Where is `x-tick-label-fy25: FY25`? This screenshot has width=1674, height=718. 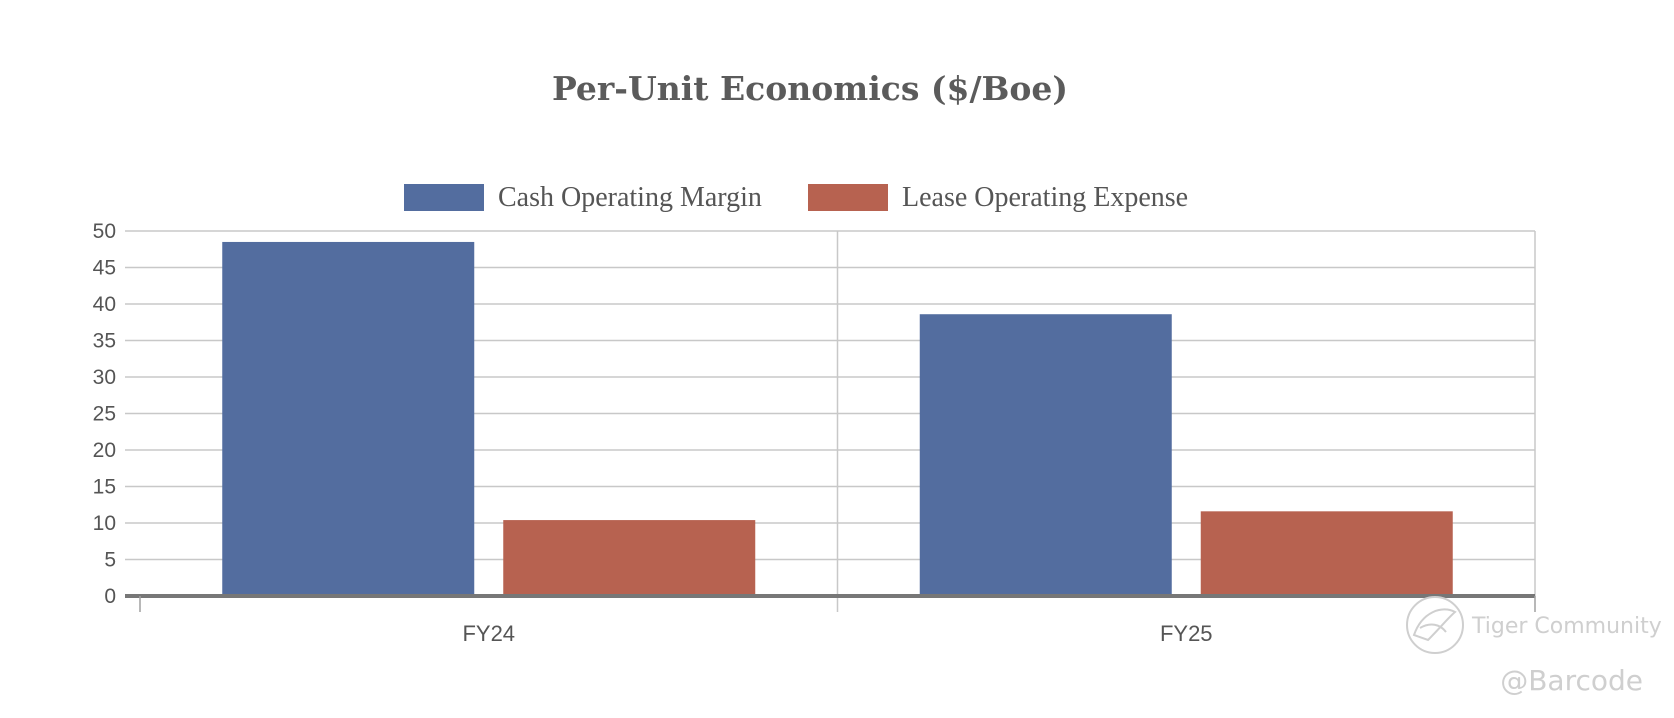
x-tick-label-fy25: FY25 is located at coordinates (1186, 633).